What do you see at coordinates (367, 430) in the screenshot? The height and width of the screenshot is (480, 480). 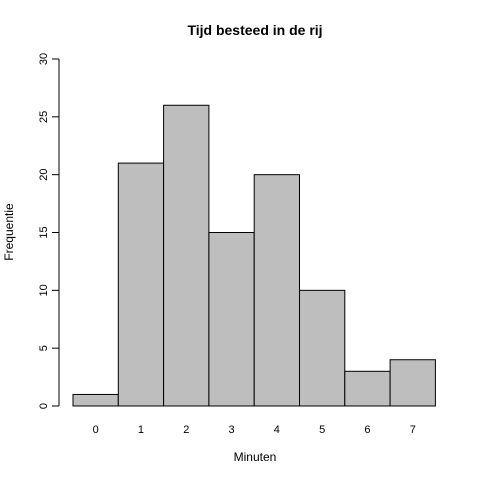 I see `x-tick-label-6: 6` at bounding box center [367, 430].